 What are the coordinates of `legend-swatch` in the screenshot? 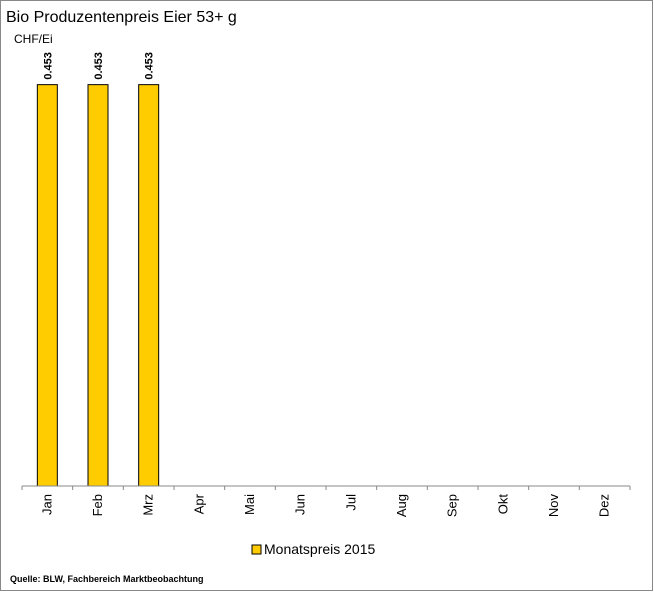 It's located at (256, 549).